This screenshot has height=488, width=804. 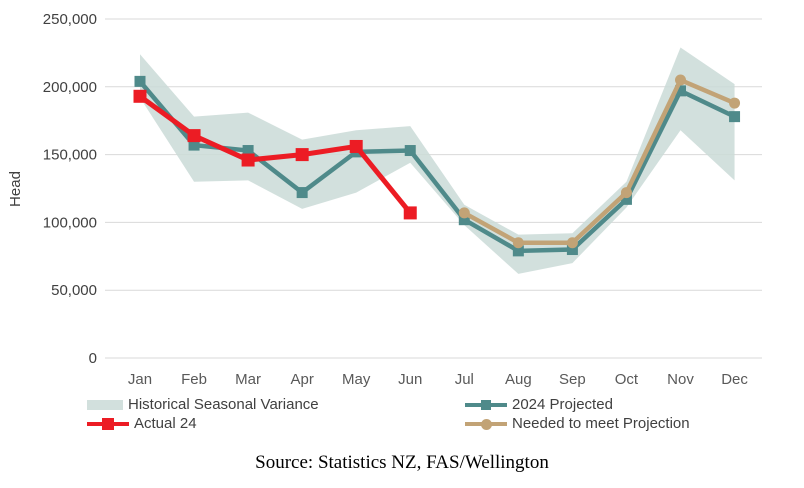 What do you see at coordinates (70, 19) in the screenshot?
I see `y-tick-label: 250,000` at bounding box center [70, 19].